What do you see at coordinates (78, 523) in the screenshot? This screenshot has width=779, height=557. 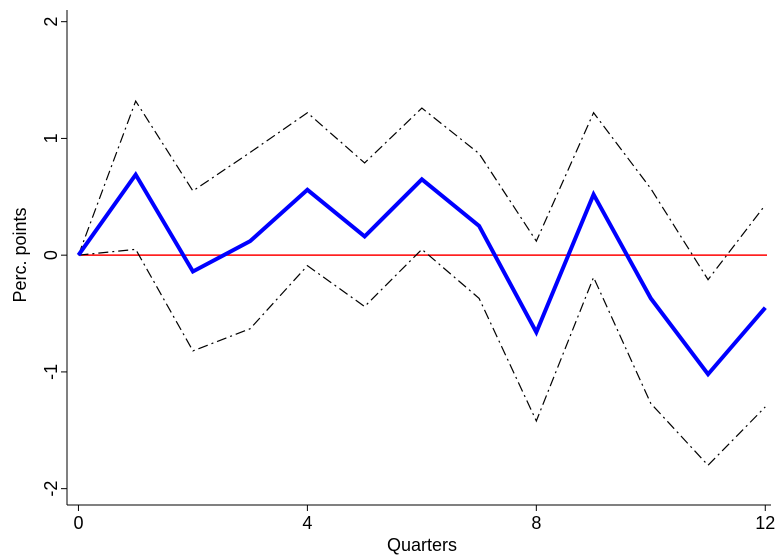 I see `x-tick-label: 0` at bounding box center [78, 523].